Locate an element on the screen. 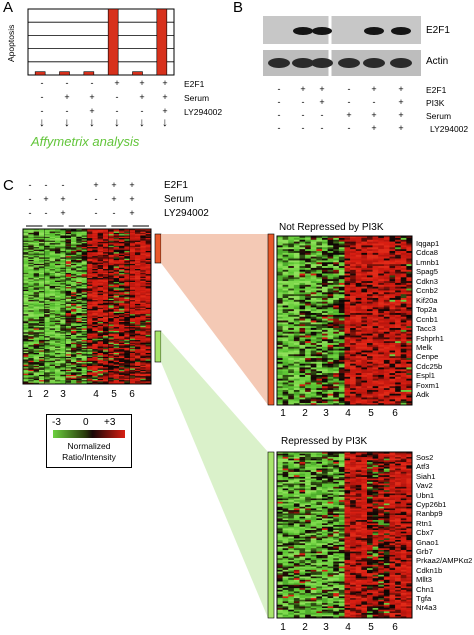  panel-c-sign: + is located at coordinates (63, 199).